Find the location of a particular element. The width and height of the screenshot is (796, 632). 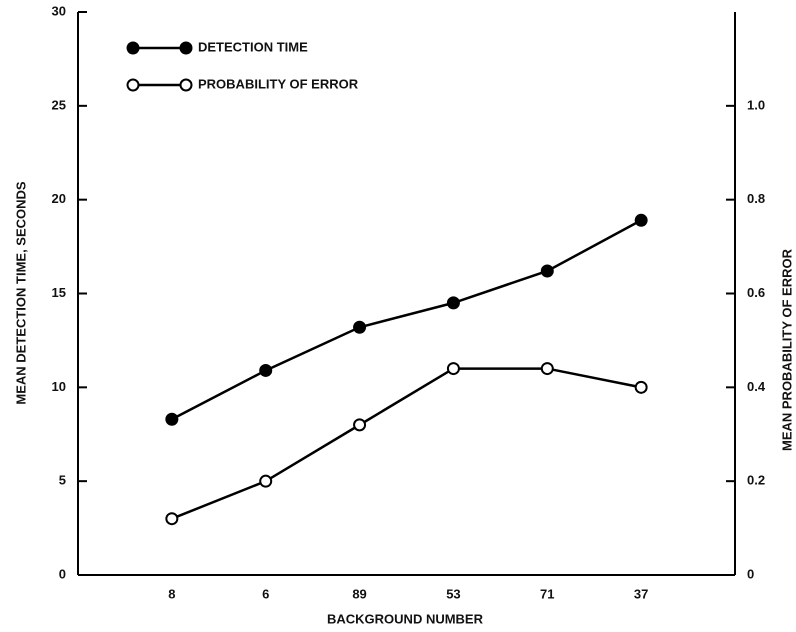

y2-axis-title: MEAN PROBABILITY OF ERROR is located at coordinates (786, 349).